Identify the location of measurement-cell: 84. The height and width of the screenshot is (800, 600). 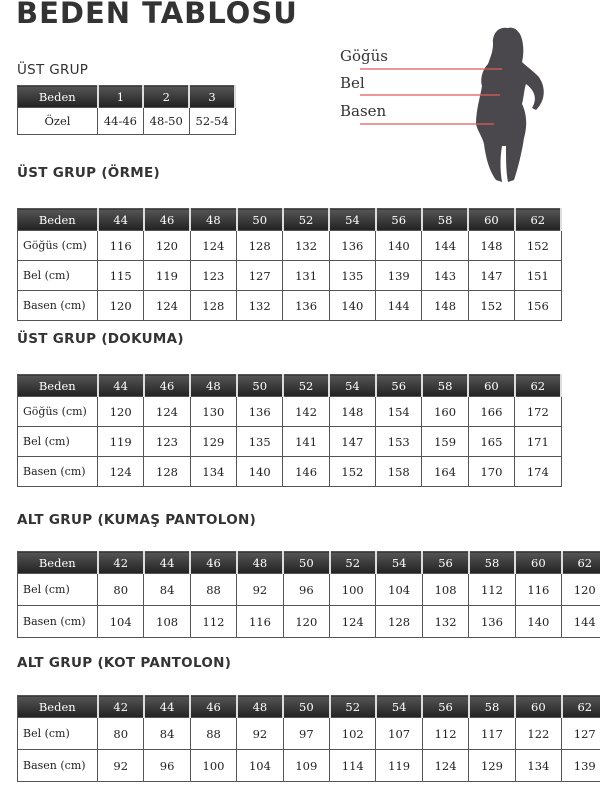
(167, 589).